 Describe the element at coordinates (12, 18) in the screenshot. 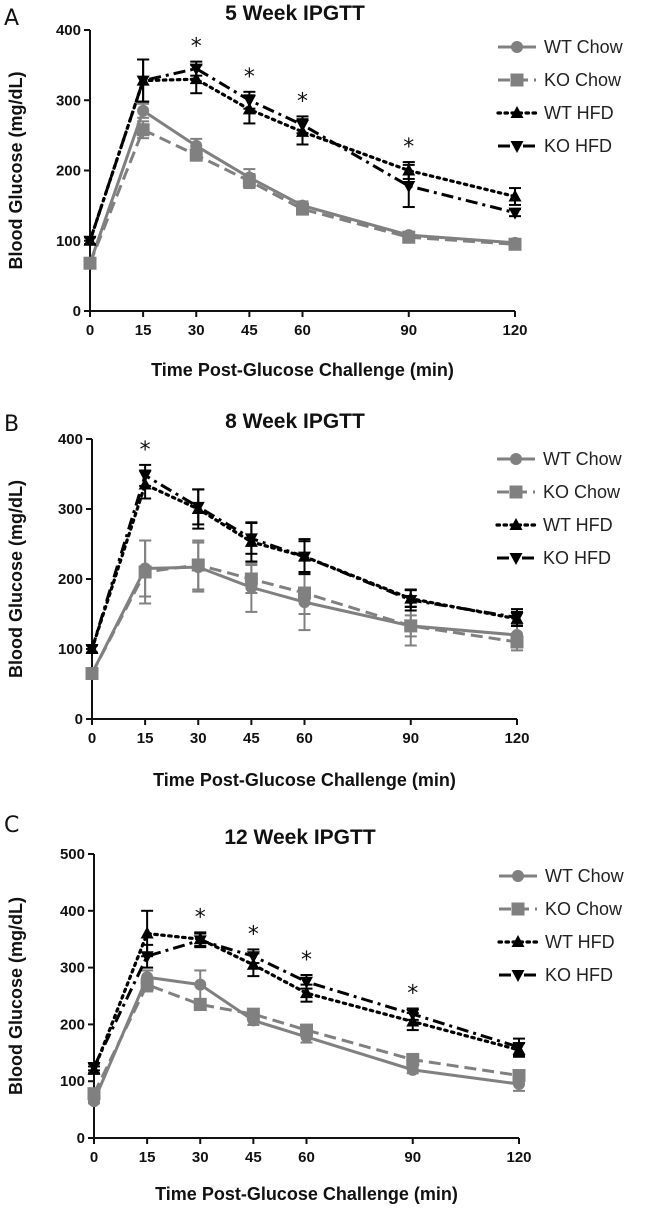

I see `panel-letter-a: A` at that location.